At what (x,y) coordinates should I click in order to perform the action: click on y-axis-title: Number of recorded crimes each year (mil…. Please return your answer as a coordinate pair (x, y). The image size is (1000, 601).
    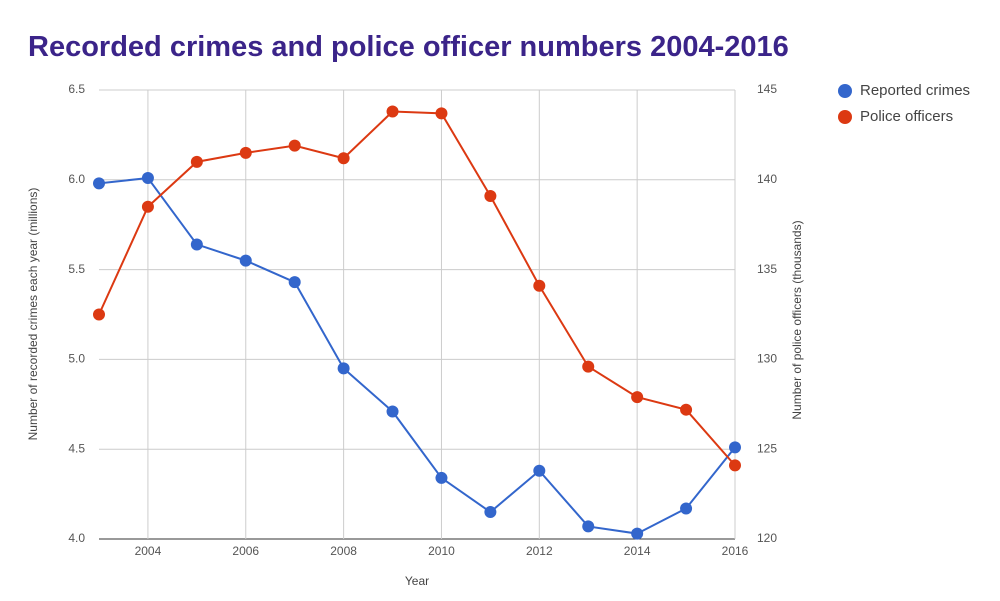
    Looking at the image, I should click on (33, 314).